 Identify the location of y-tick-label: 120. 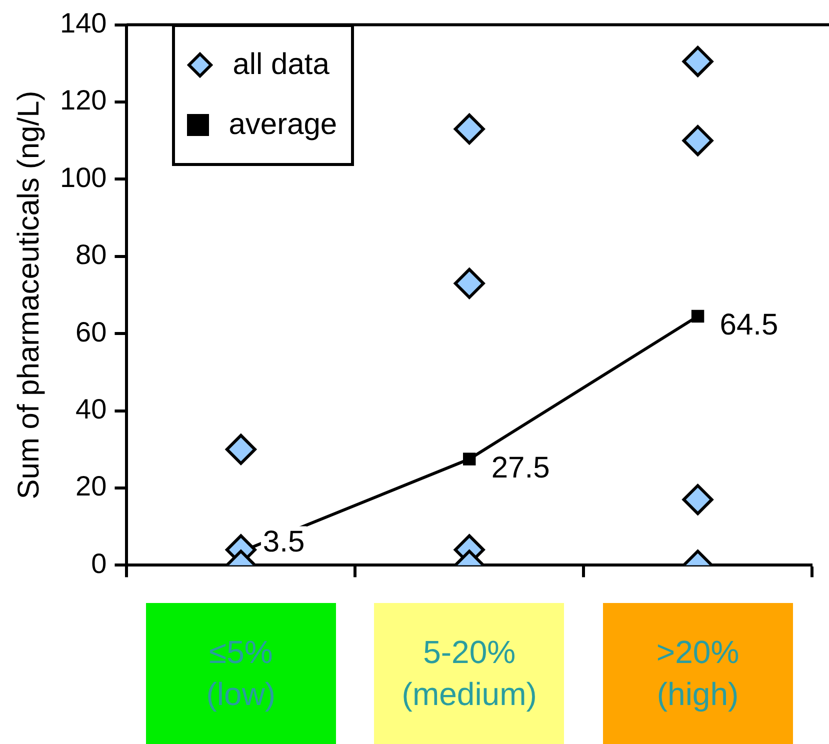
(83, 100).